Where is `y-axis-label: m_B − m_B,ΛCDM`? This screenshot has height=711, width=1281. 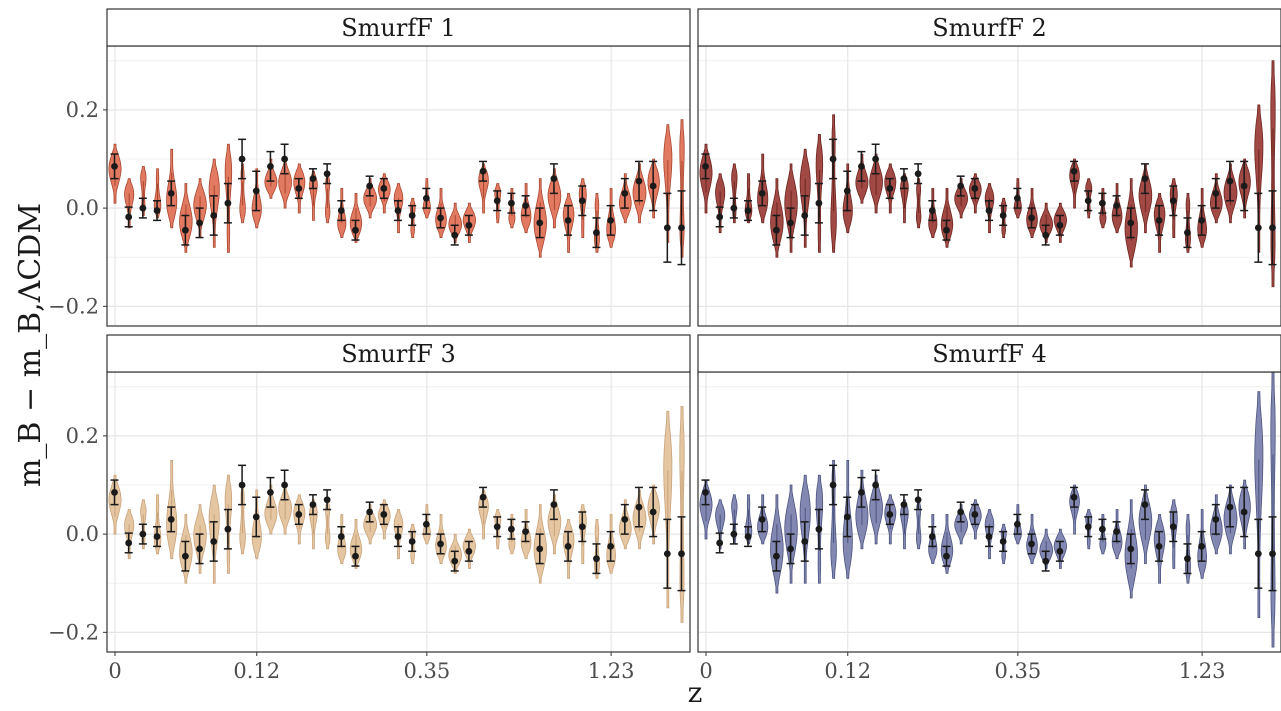
y-axis-label: m_B − m_B,ΛCDM is located at coordinates (30, 345).